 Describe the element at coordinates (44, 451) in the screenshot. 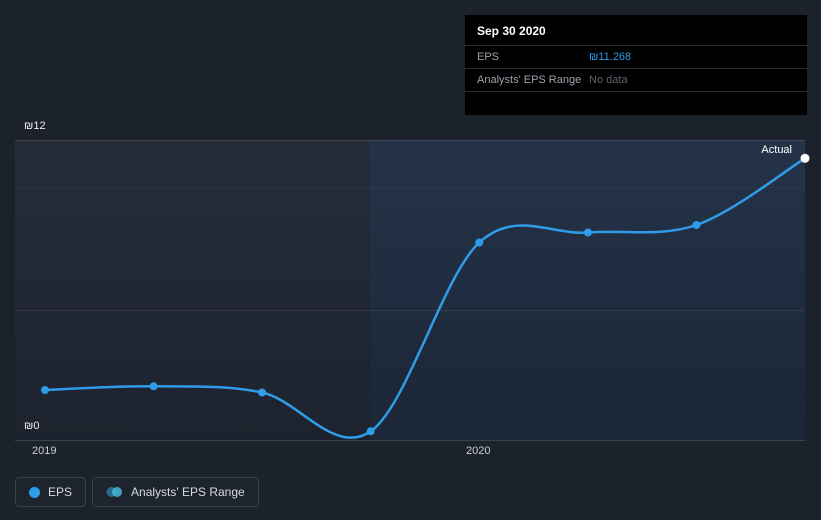

I see `x-axis-label-2019: 2019` at that location.